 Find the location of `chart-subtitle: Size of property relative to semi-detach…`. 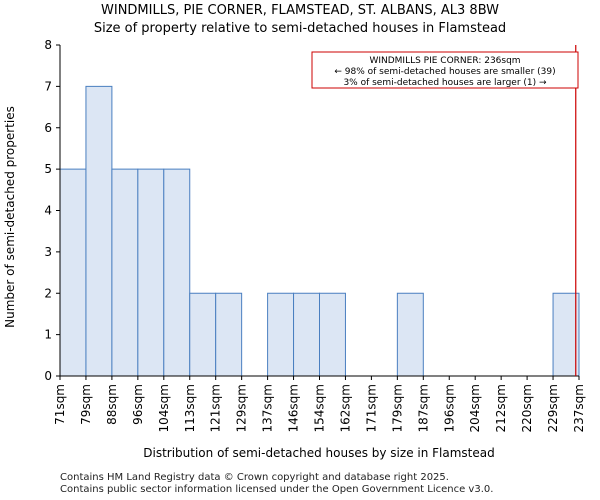

chart-subtitle: Size of property relative to semi-detach… is located at coordinates (300, 28).